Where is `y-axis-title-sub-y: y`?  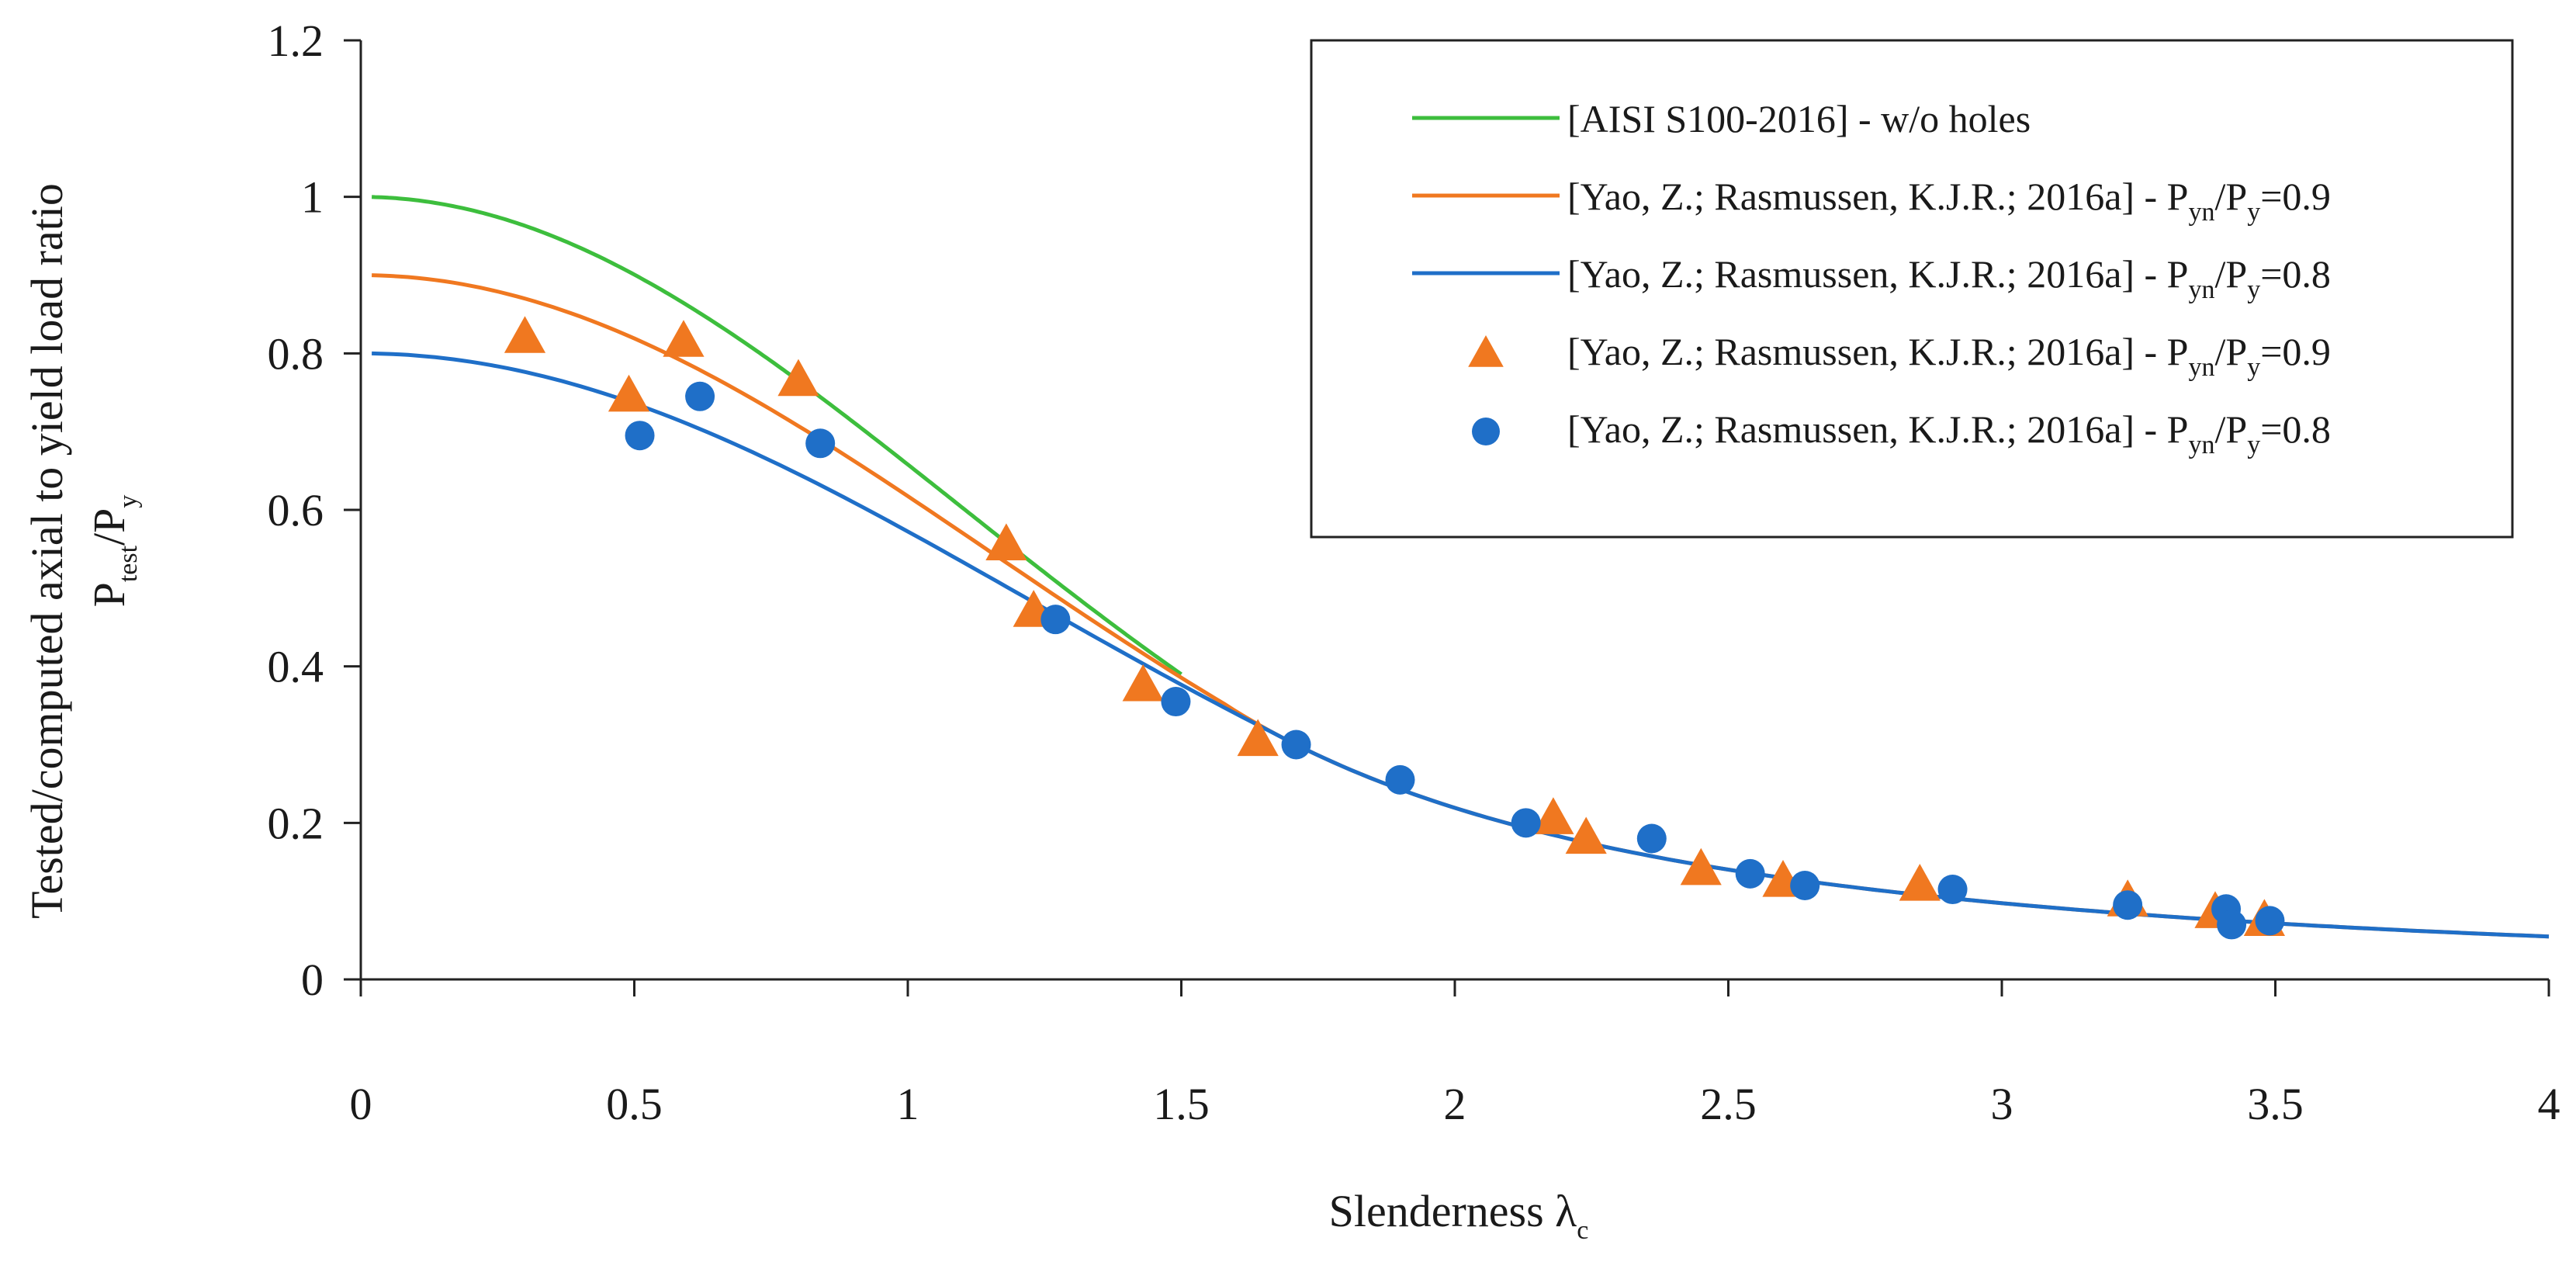 y-axis-title-sub-y: y is located at coordinates (128, 501).